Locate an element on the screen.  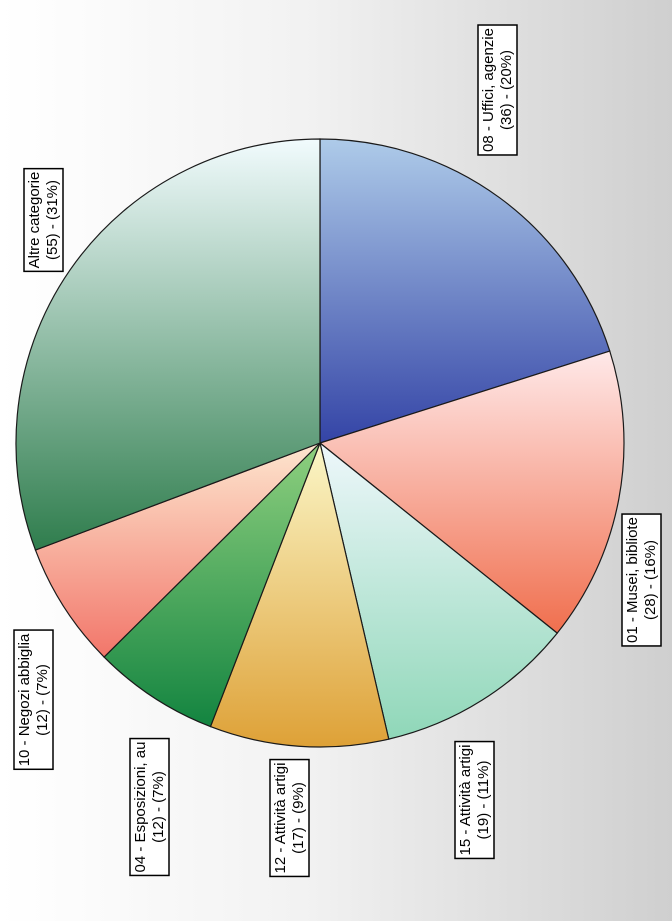
slice-label-text: 01 - Musei, bibliote(28) - (16%) is located at coordinates (641, 580).